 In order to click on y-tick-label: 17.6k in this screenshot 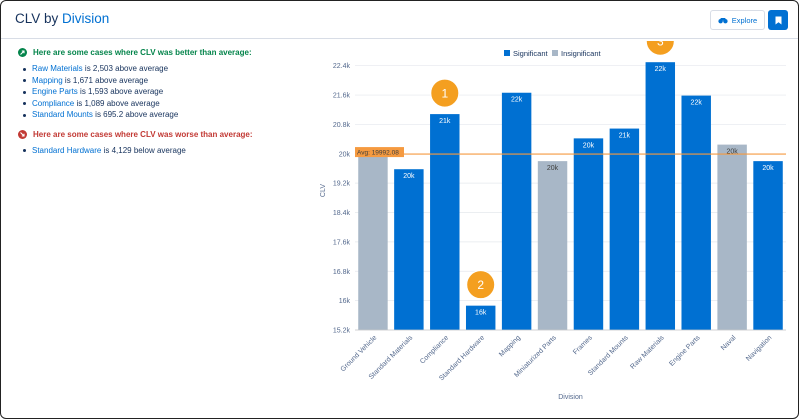, I will do `click(342, 242)`.